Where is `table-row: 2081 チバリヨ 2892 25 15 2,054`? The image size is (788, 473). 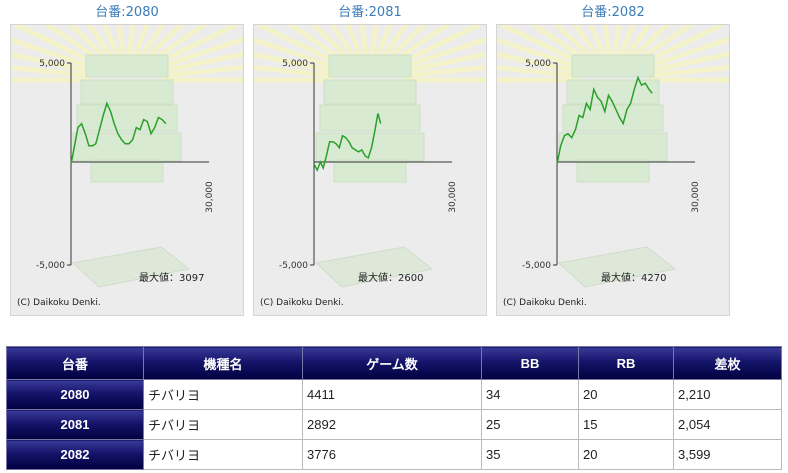
table-row: 2081 チバリヨ 2892 25 15 2,054 is located at coordinates (394, 424).